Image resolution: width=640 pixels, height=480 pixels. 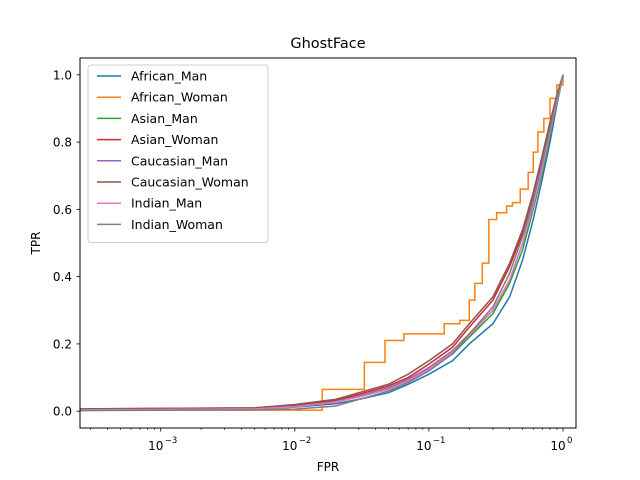 I want to click on legend-label: African_Man, so click(x=169, y=76).